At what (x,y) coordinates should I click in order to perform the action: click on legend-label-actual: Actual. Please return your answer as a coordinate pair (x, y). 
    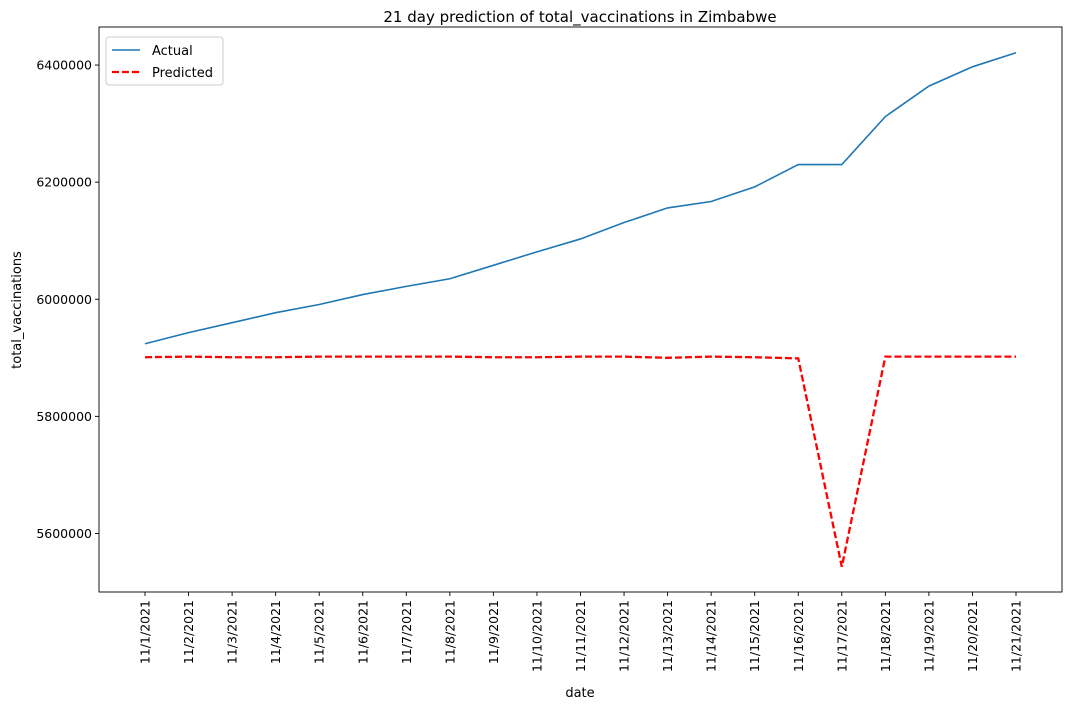
    Looking at the image, I should click on (172, 51).